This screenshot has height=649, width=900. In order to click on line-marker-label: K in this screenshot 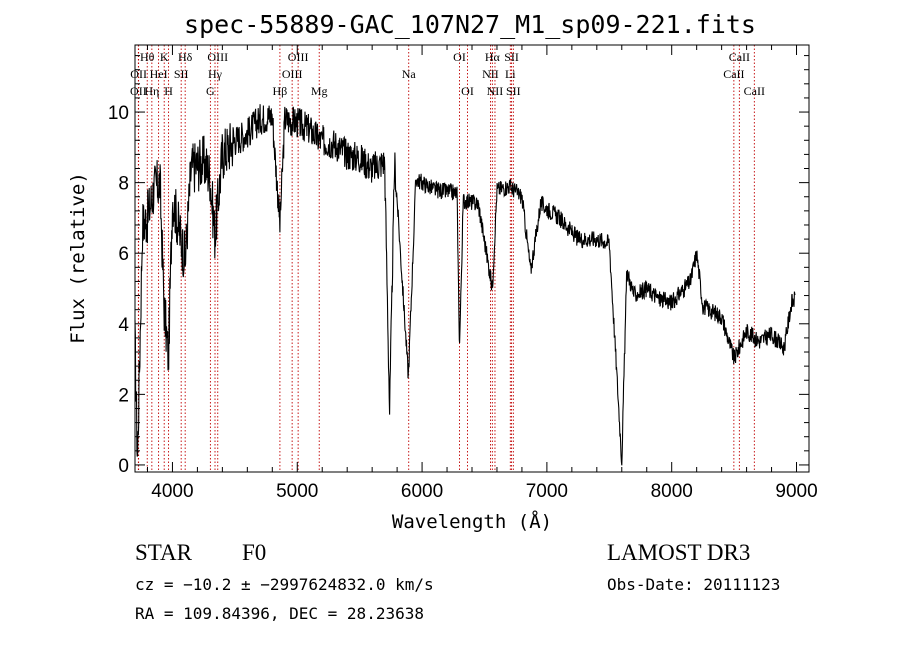, I will do `click(164, 57)`.